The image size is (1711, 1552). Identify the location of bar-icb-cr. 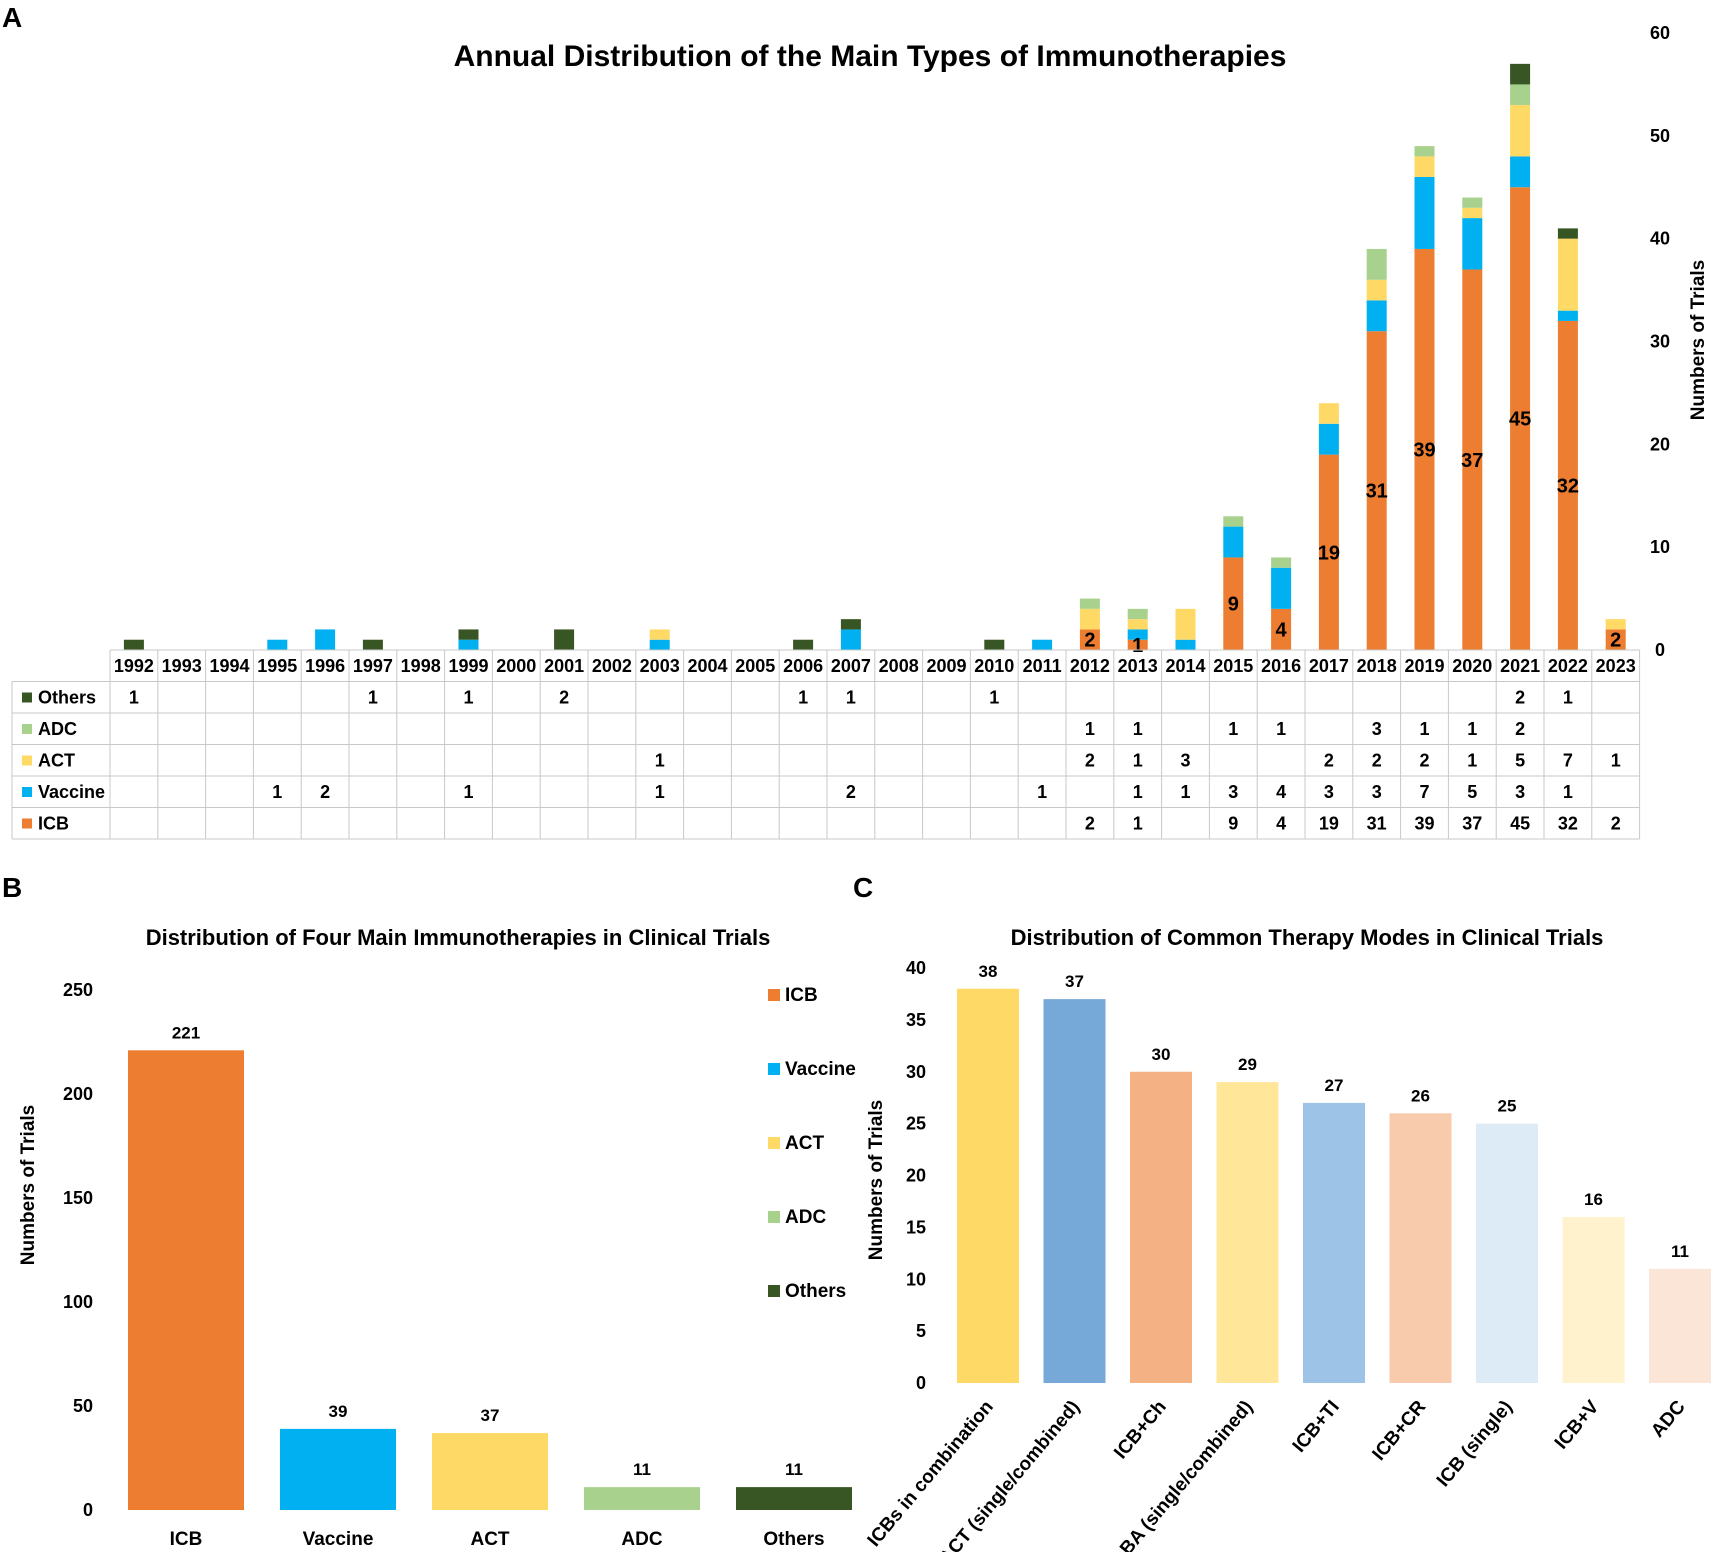
(1420, 1248).